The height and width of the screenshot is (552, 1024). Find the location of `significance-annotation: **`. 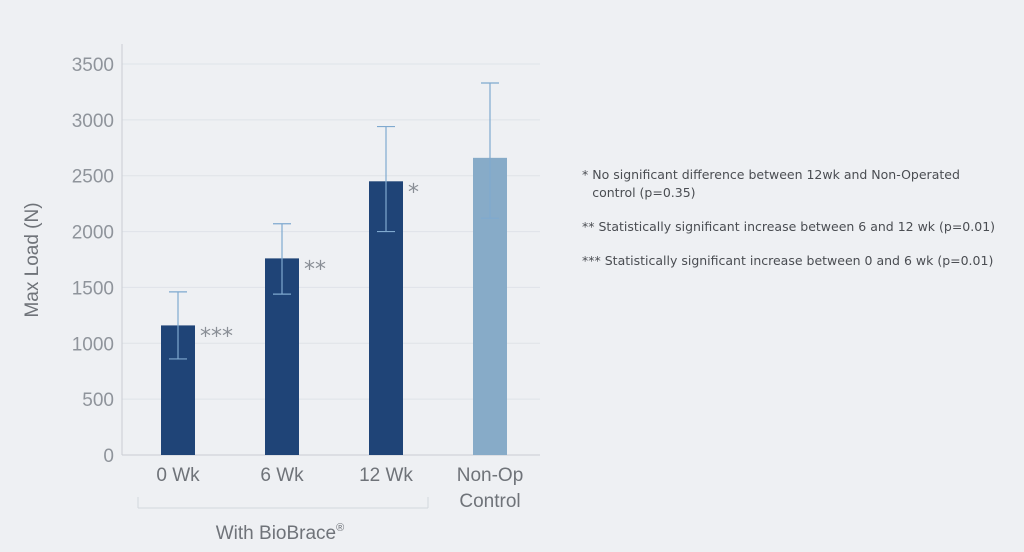

significance-annotation: ** is located at coordinates (315, 269).